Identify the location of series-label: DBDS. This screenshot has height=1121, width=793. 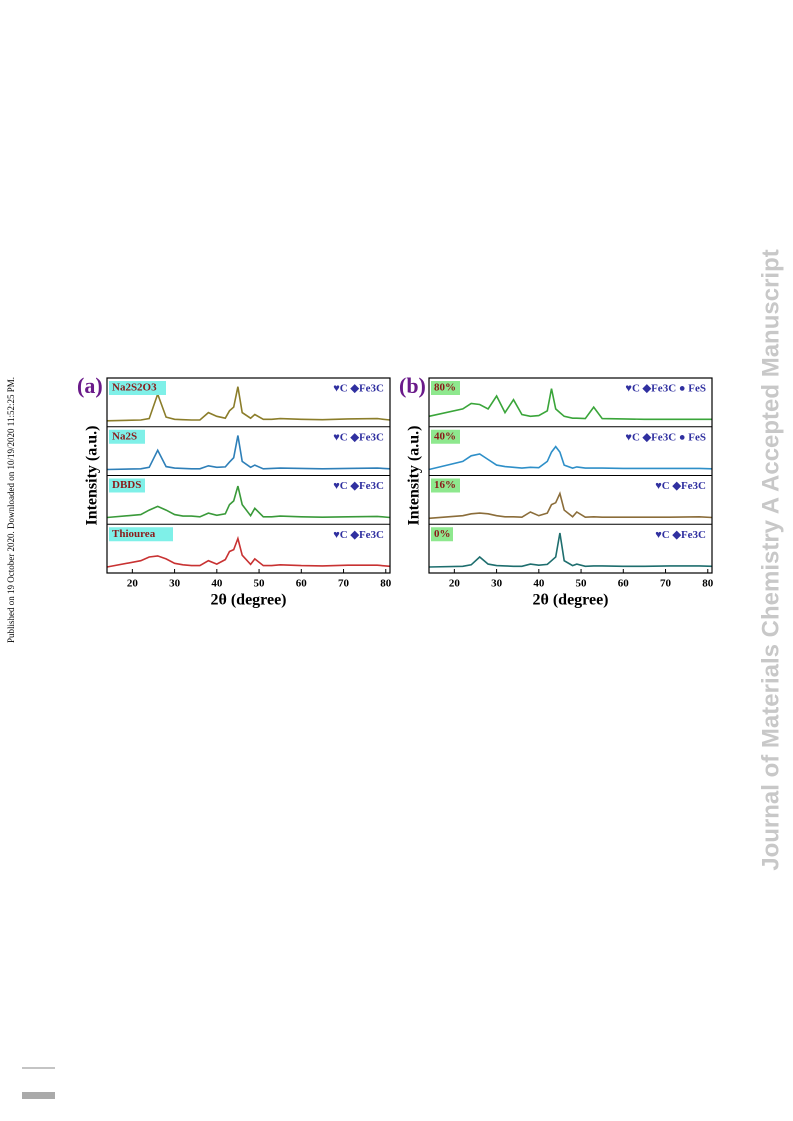
(126, 485).